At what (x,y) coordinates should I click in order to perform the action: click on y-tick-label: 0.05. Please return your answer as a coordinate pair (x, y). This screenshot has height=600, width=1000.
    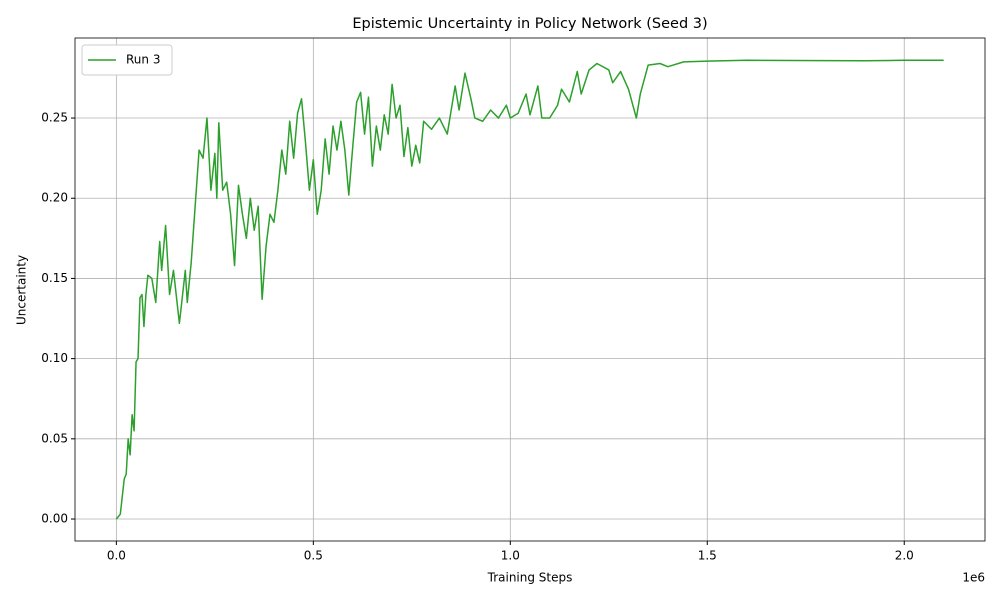
    Looking at the image, I should click on (54, 438).